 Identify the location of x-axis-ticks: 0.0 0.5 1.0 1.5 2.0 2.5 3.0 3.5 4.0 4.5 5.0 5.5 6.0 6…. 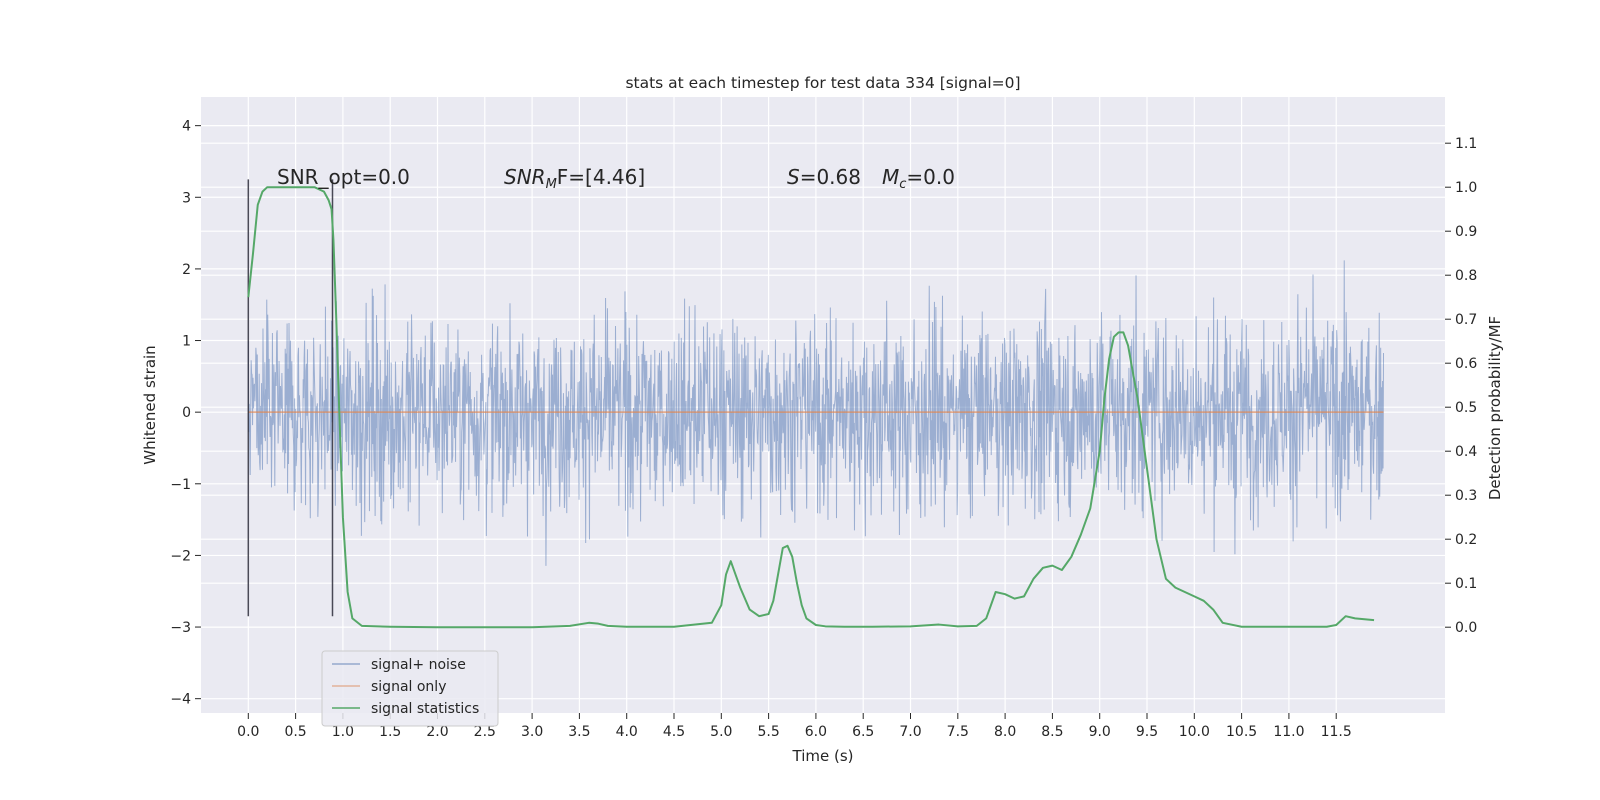
(794, 726).